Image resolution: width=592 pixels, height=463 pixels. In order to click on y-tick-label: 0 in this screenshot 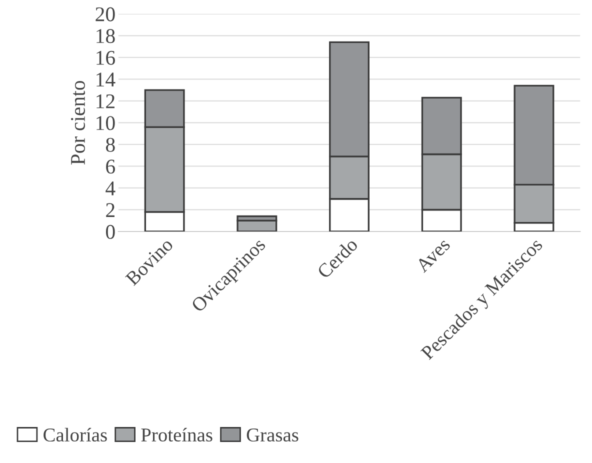, I will do `click(110, 231)`.